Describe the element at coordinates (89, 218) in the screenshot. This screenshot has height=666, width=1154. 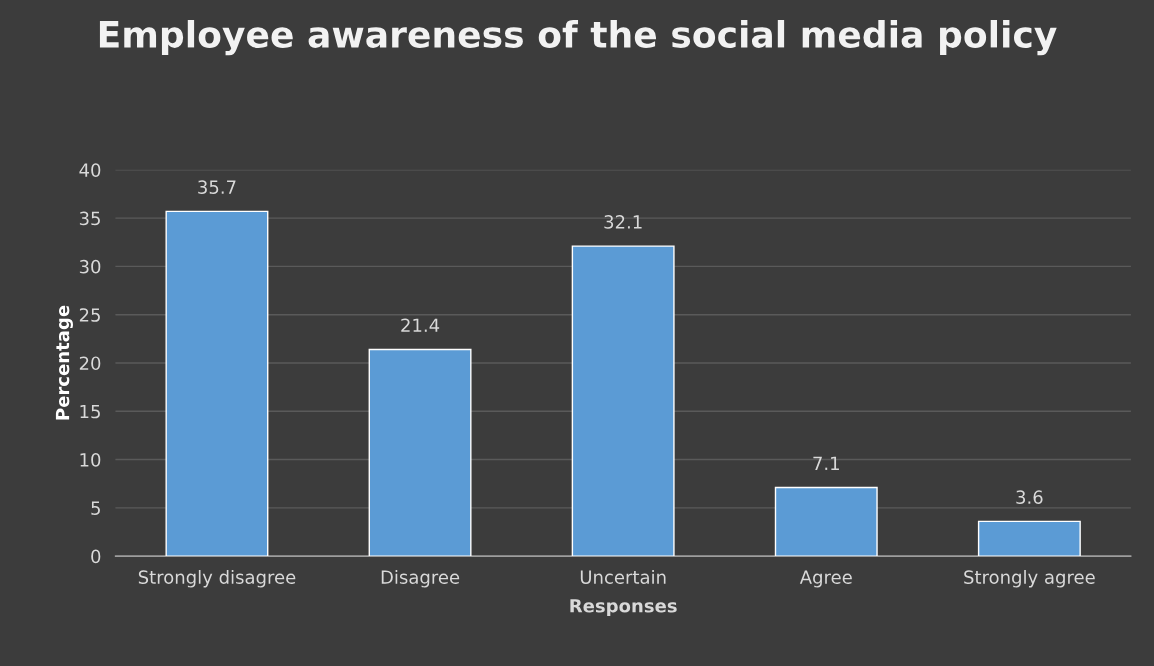
I see `y-tick-label: 35` at that location.